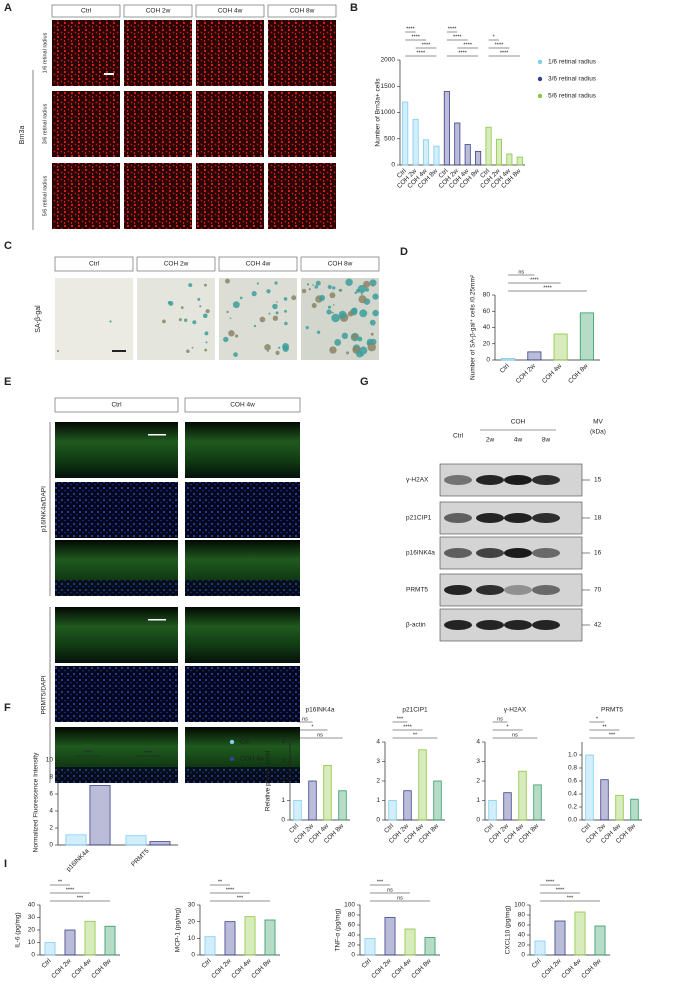 This screenshot has height=1002, width=680. What do you see at coordinates (572, 794) in the screenshot?
I see `y-tick-label: 0.4` at bounding box center [572, 794].